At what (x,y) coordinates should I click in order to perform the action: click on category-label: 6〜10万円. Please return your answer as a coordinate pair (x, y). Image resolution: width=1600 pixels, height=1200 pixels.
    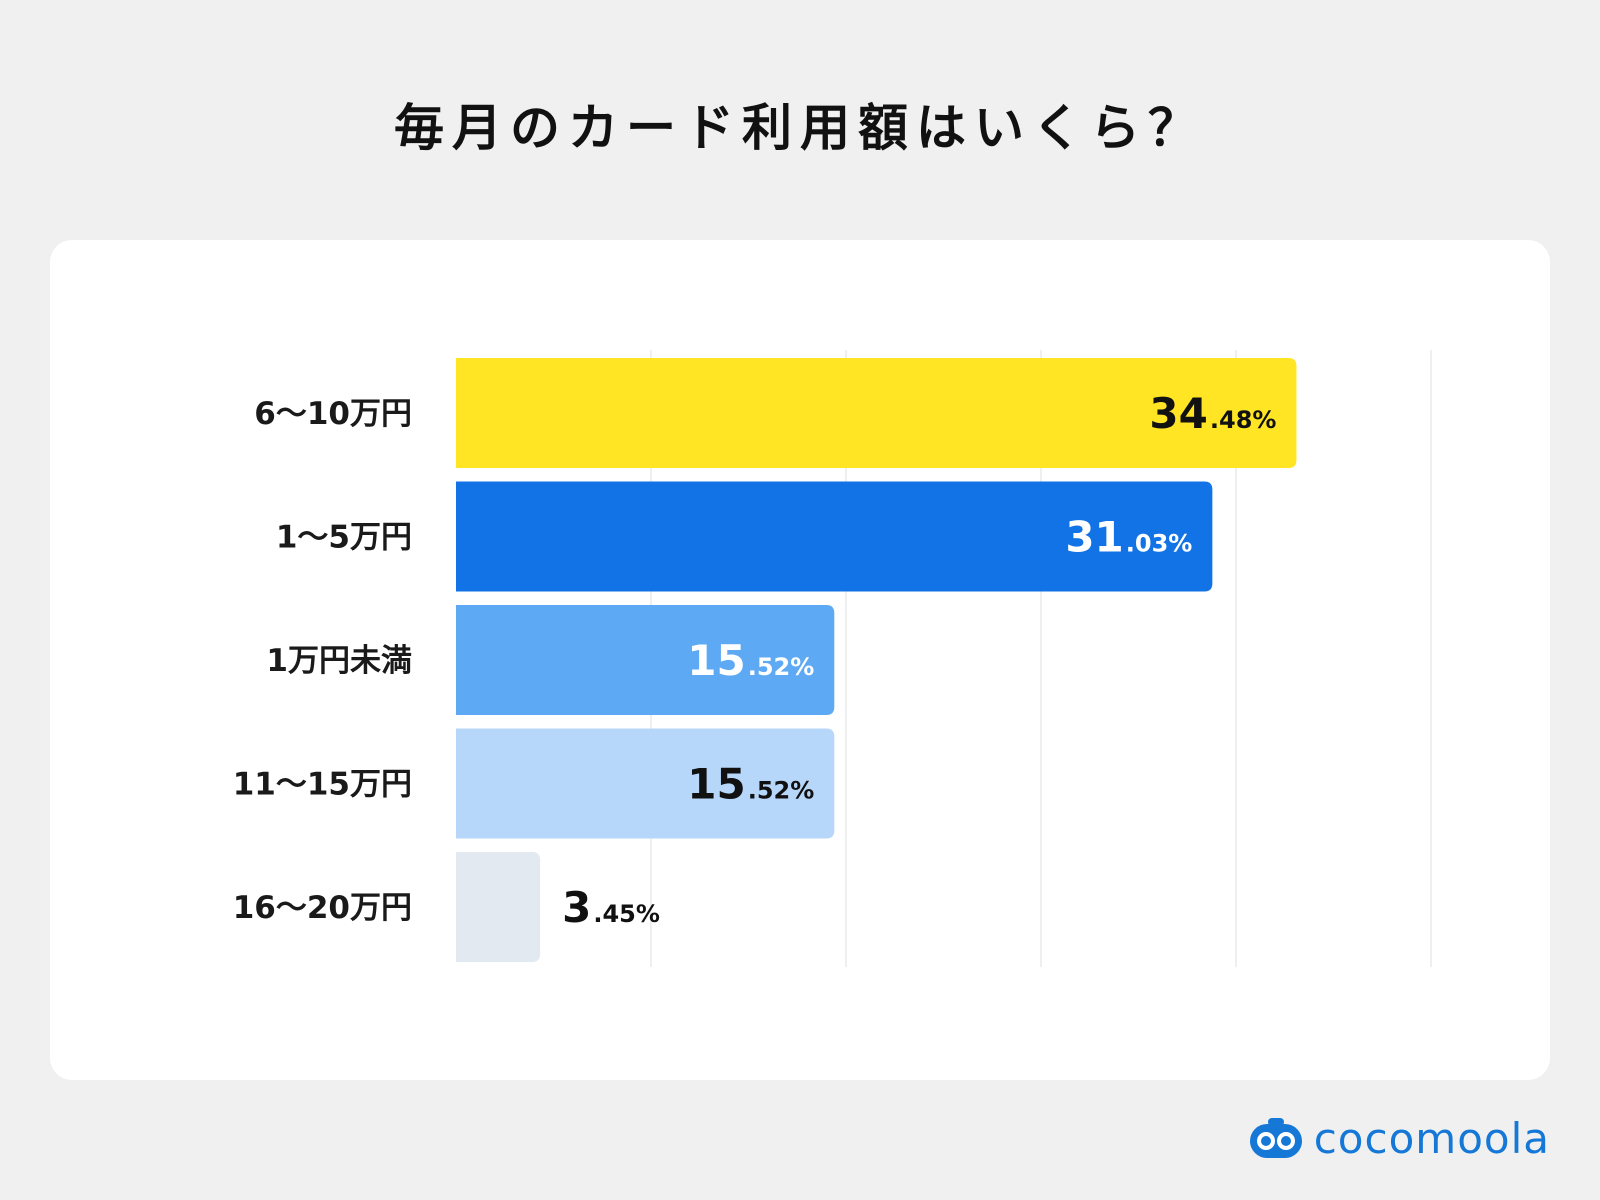
    Looking at the image, I should click on (333, 414).